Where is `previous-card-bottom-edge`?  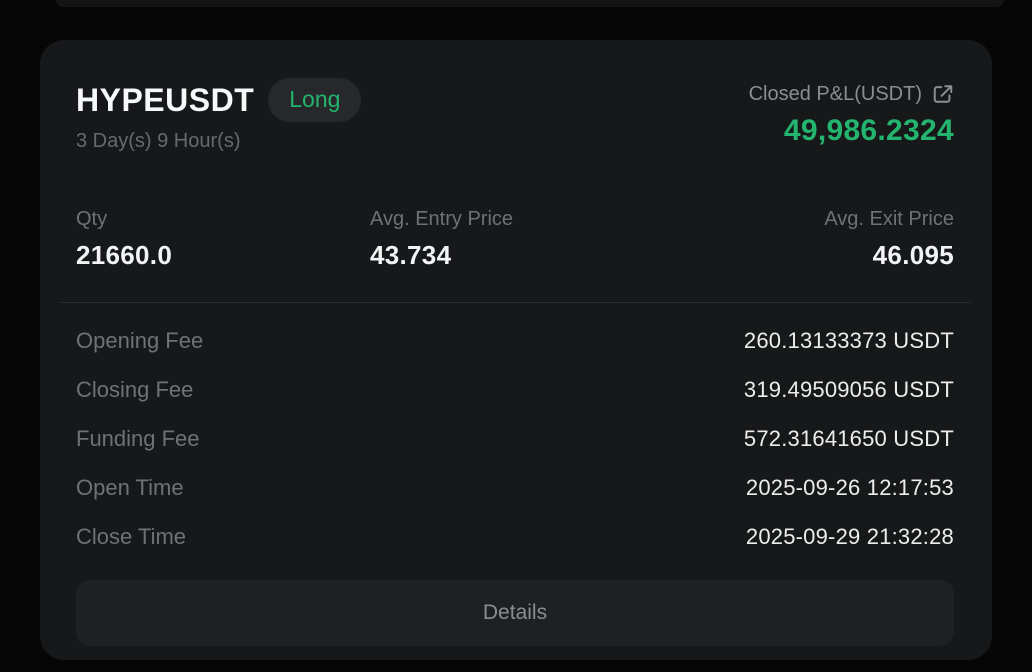 previous-card-bottom-edge is located at coordinates (530, 3).